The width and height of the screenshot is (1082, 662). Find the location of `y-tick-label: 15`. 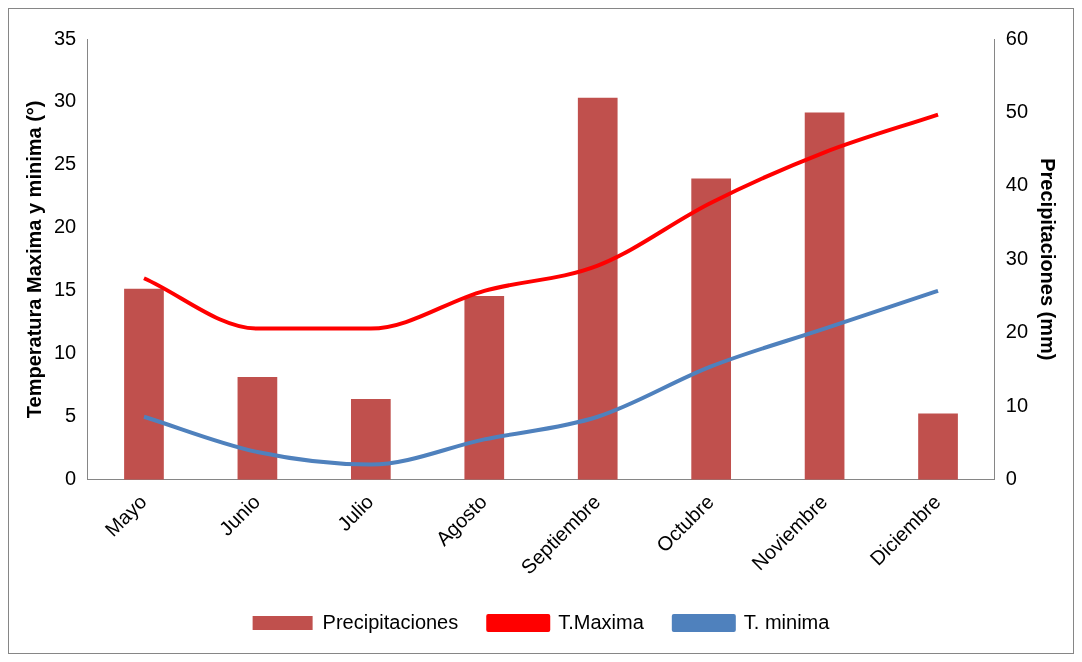

y-tick-label: 15 is located at coordinates (65, 289).